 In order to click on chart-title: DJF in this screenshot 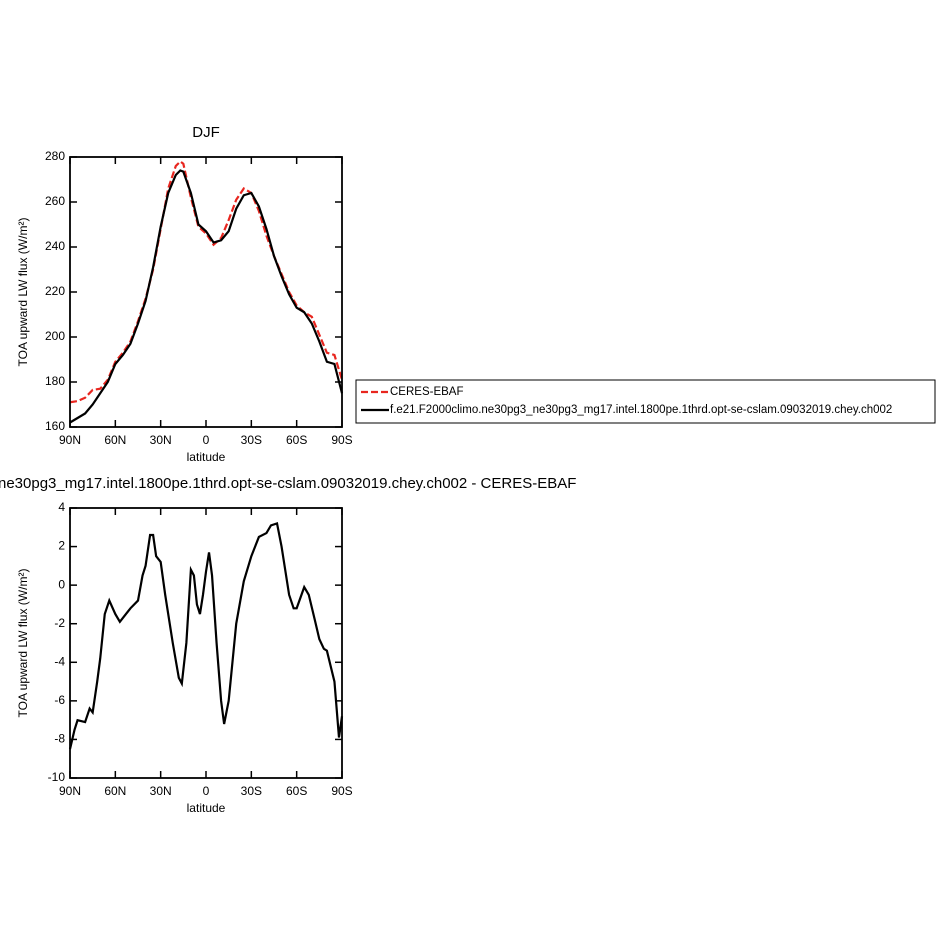, I will do `click(206, 132)`.